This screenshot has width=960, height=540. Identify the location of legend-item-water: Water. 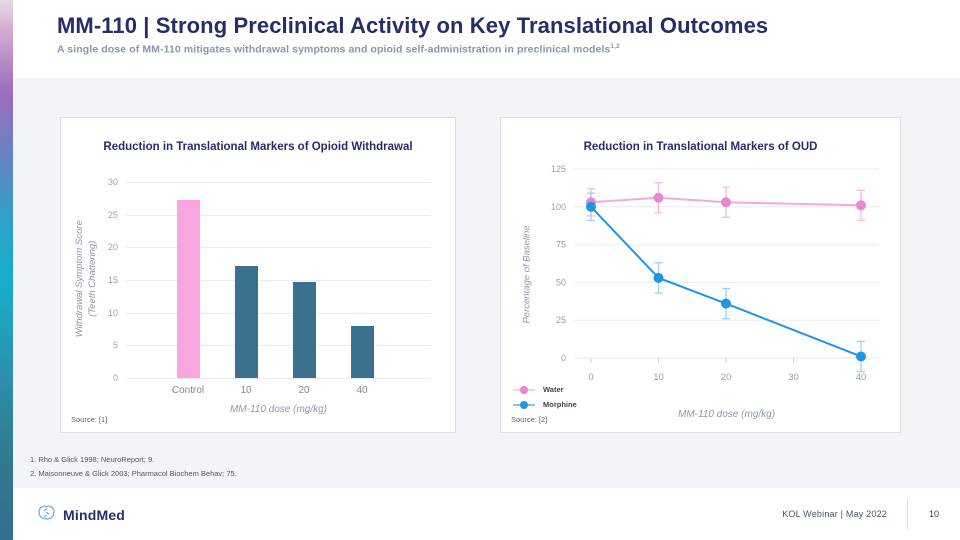
(545, 389).